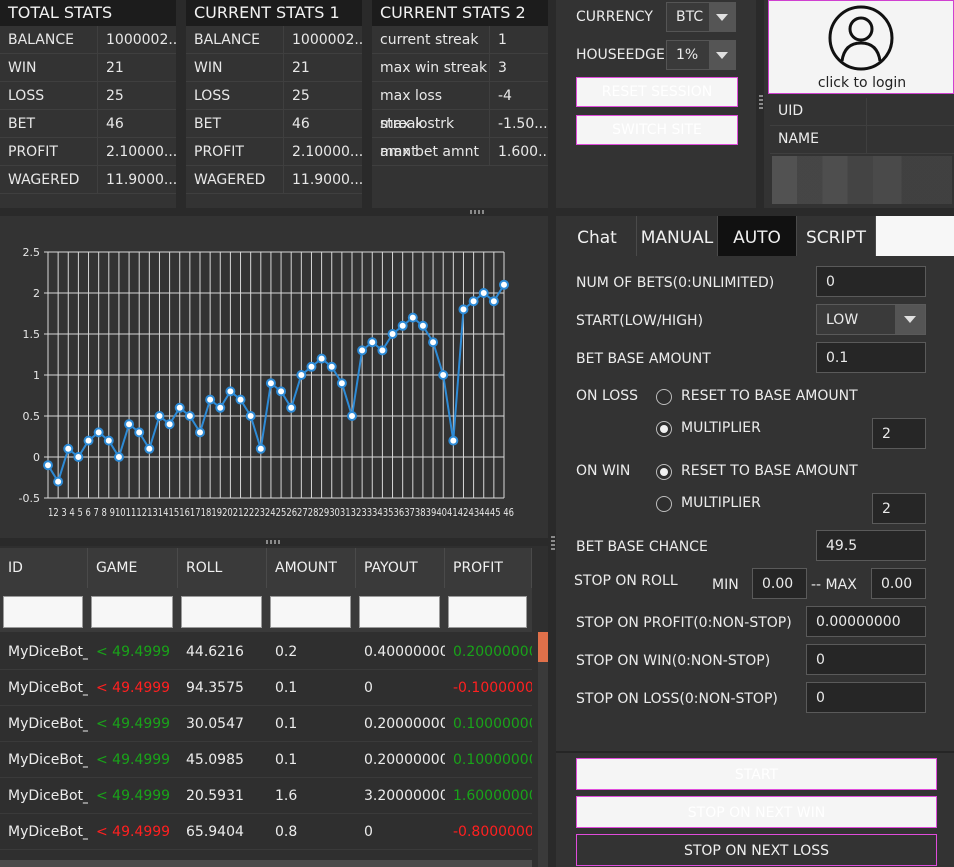 The image size is (954, 867). Describe the element at coordinates (311, 568) in the screenshot. I see `column-header-amount: AMOUNT` at that location.